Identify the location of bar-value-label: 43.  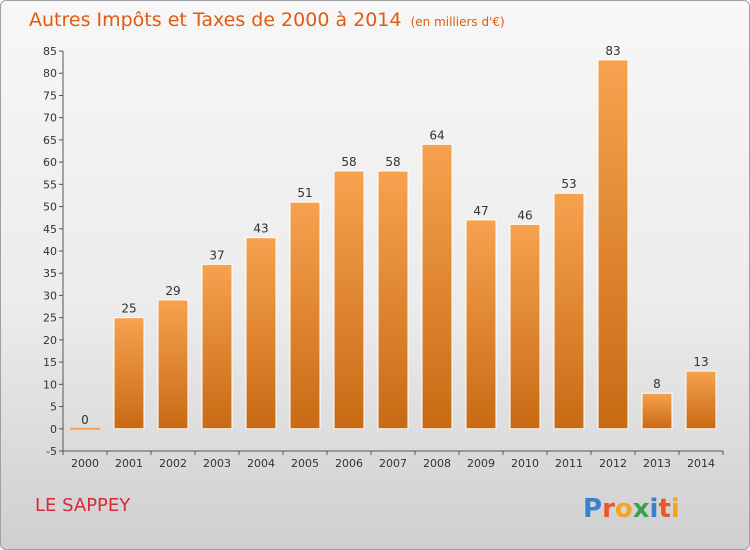
(260, 229).